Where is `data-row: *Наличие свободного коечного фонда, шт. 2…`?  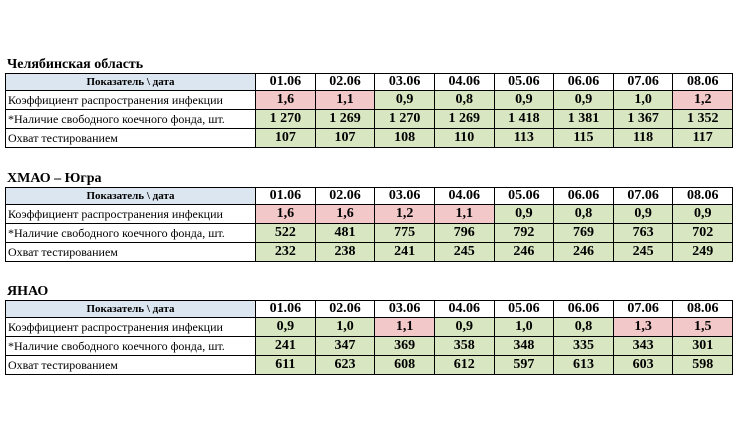
data-row: *Наличие свободного коечного фонда, шт. 2… is located at coordinates (369, 346).